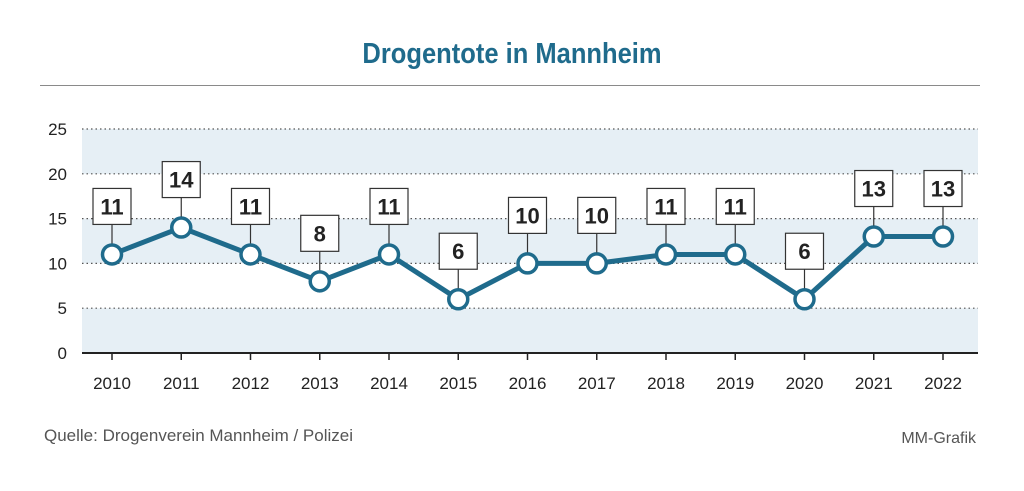  Describe the element at coordinates (512, 54) in the screenshot. I see `chart-title: Drogentote in Mannheim` at that location.